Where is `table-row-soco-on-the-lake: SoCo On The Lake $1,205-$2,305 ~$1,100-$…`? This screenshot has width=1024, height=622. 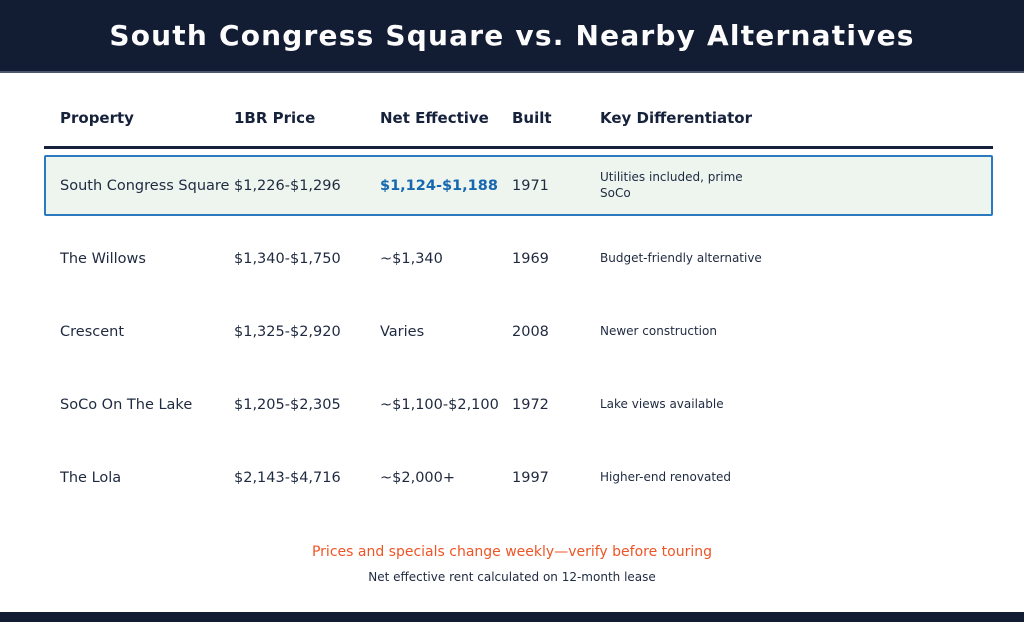 table-row-soco-on-the-lake: SoCo On The Lake $1,205-$2,305 ~$1,100-$… is located at coordinates (518, 404).